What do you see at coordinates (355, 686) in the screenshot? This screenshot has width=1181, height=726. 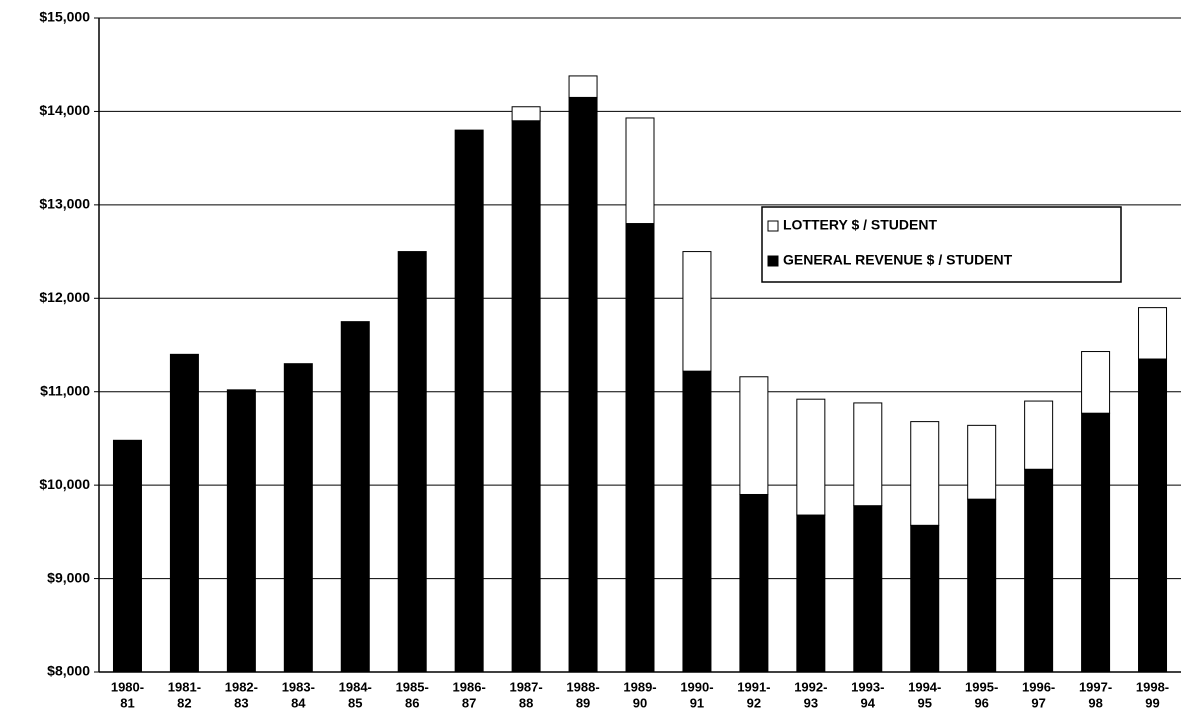 I see `x-tick-label: 1984-` at bounding box center [355, 686].